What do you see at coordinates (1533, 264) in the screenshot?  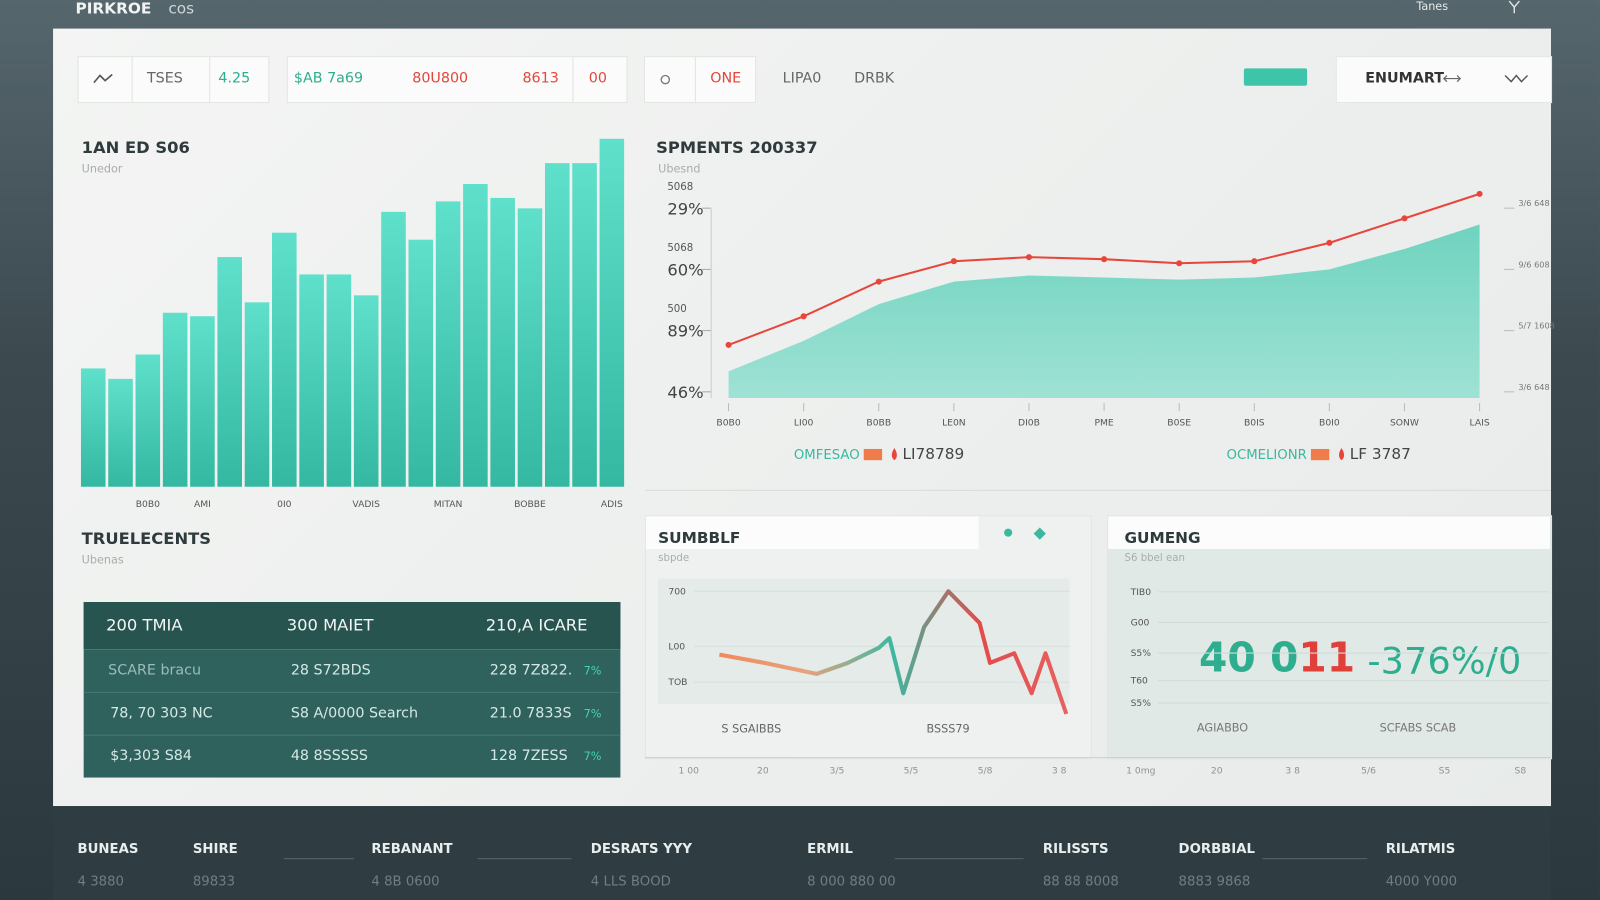 I see `y2-label: 9/6 608` at bounding box center [1533, 264].